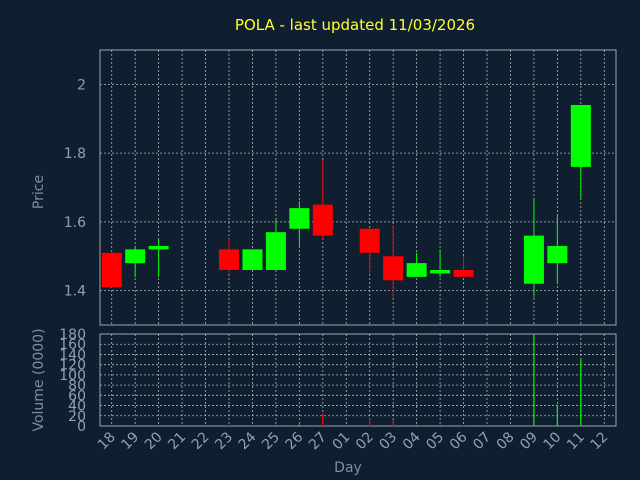 This screenshot has height=480, width=640. Describe the element at coordinates (248, 441) in the screenshot. I see `day-tick-label: 24` at that location.